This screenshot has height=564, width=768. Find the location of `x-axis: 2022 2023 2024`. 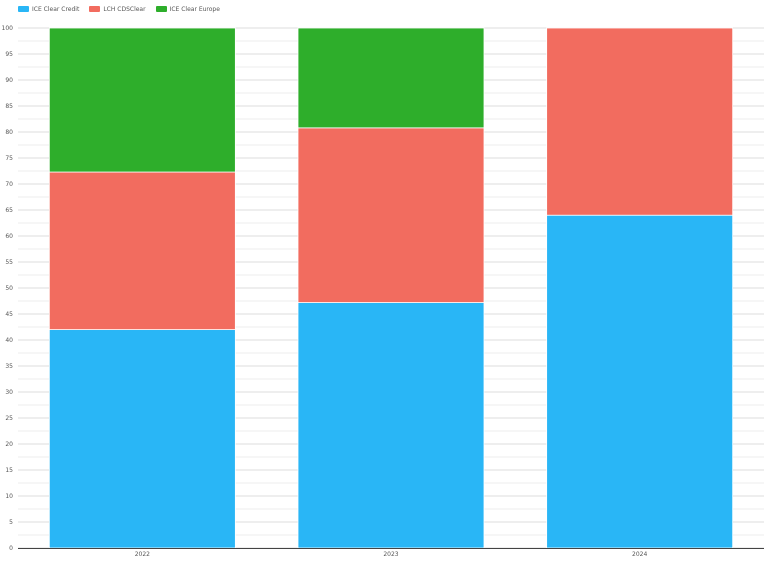

x-axis: 2022 2023 2024 is located at coordinates (391, 553).